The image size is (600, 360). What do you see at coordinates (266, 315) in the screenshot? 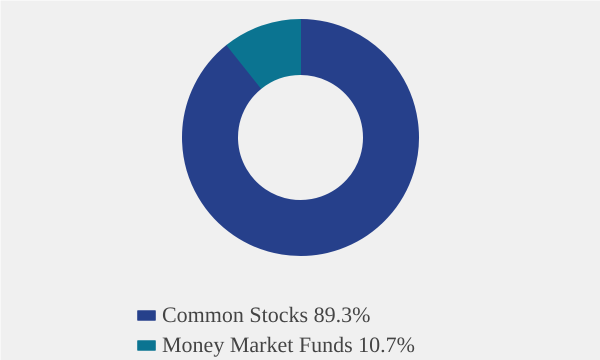
I see `legend-label: Common Stocks 89.3%` at bounding box center [266, 315].